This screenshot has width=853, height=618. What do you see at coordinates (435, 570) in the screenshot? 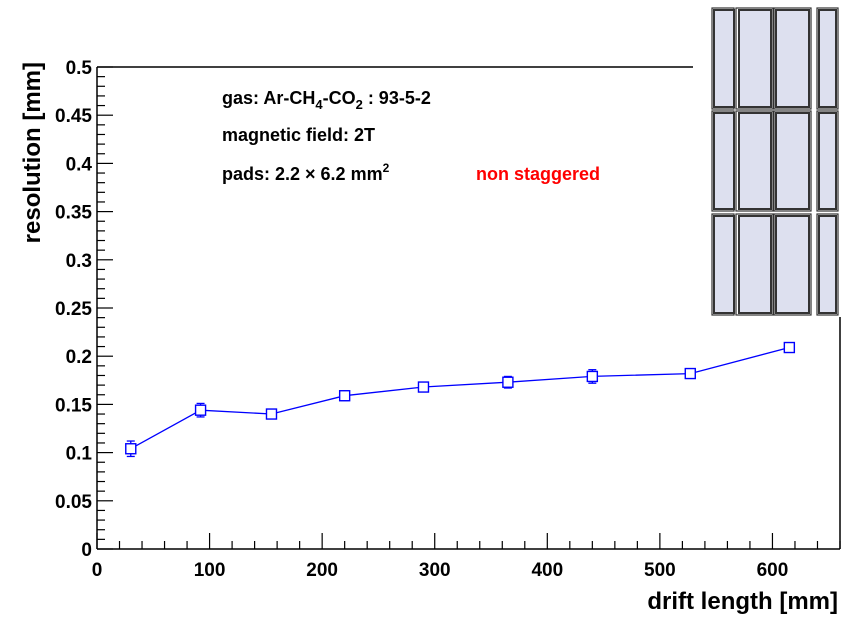
I see `x-tick-label: 300` at bounding box center [435, 570].